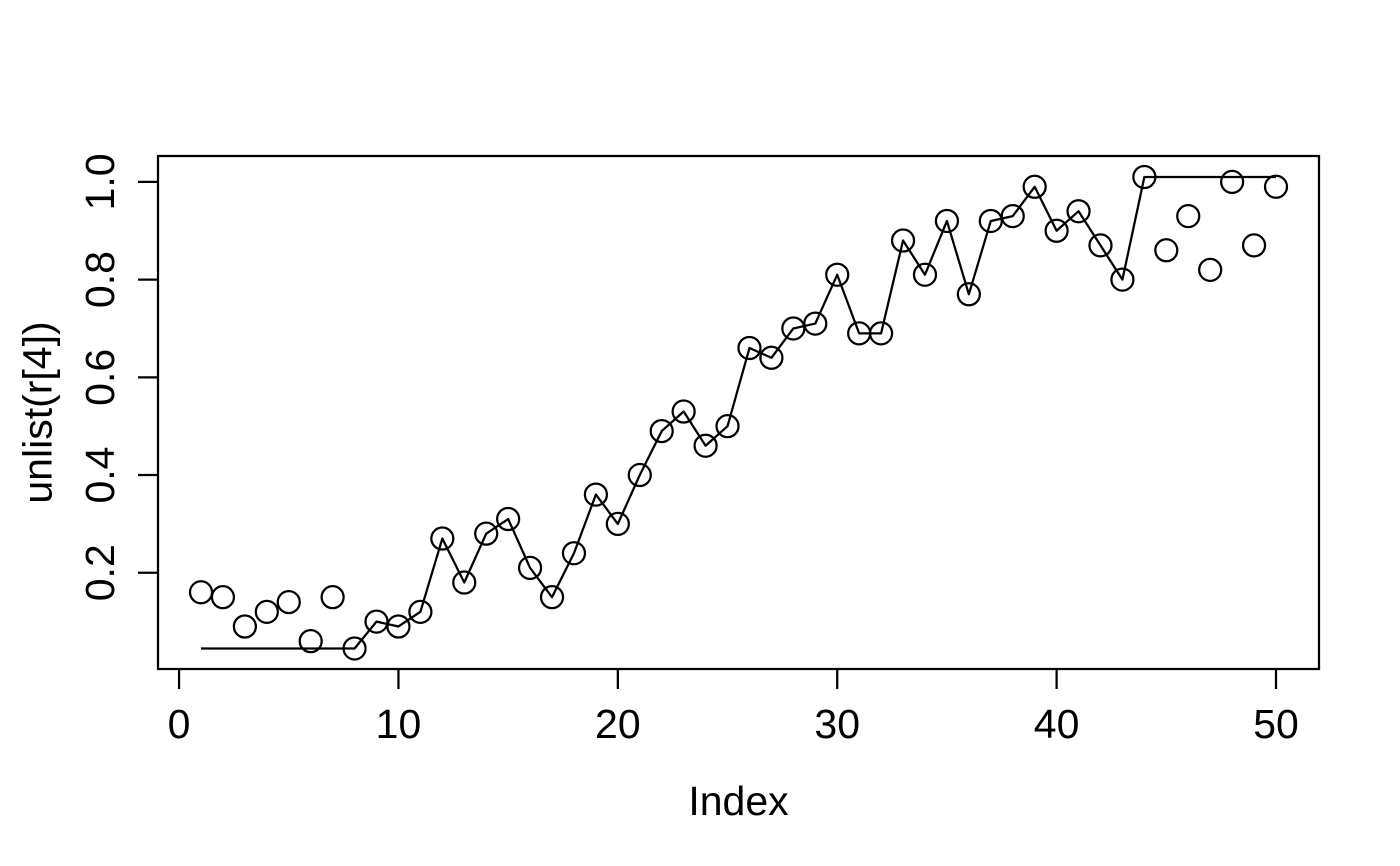 This screenshot has width=1400, height=866. Describe the element at coordinates (837, 724) in the screenshot. I see `x-tick-label: 30` at that location.